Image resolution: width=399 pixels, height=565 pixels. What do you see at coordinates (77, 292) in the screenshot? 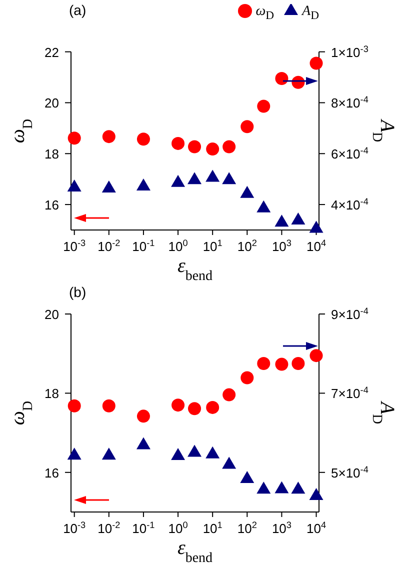
I see `chart-title: (b)` at bounding box center [77, 292].